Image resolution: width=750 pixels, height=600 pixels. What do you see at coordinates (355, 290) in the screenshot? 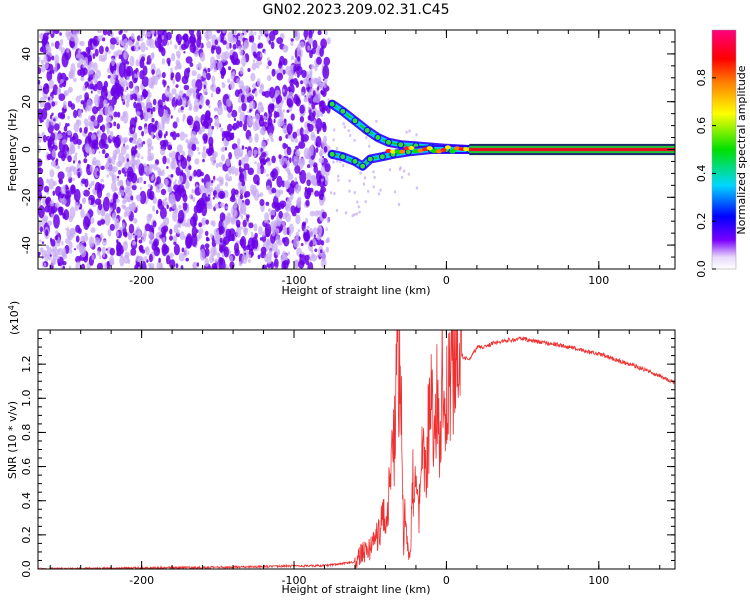
I see `spectrogram-x-axis-label: Height of straight line (km)` at bounding box center [355, 290].